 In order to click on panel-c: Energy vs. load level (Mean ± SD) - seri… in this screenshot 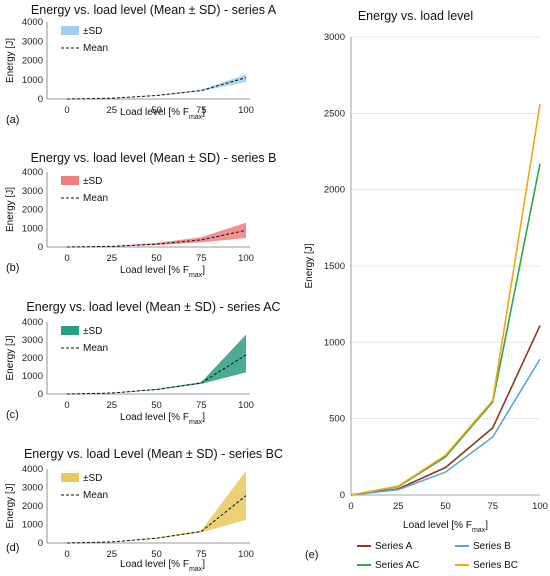, I will do `click(143, 363)`.